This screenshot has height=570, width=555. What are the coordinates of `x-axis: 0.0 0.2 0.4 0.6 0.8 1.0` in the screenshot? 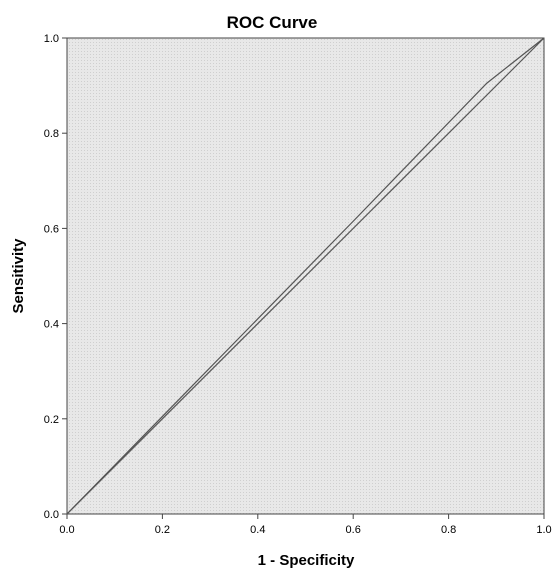 It's located at (305, 525).